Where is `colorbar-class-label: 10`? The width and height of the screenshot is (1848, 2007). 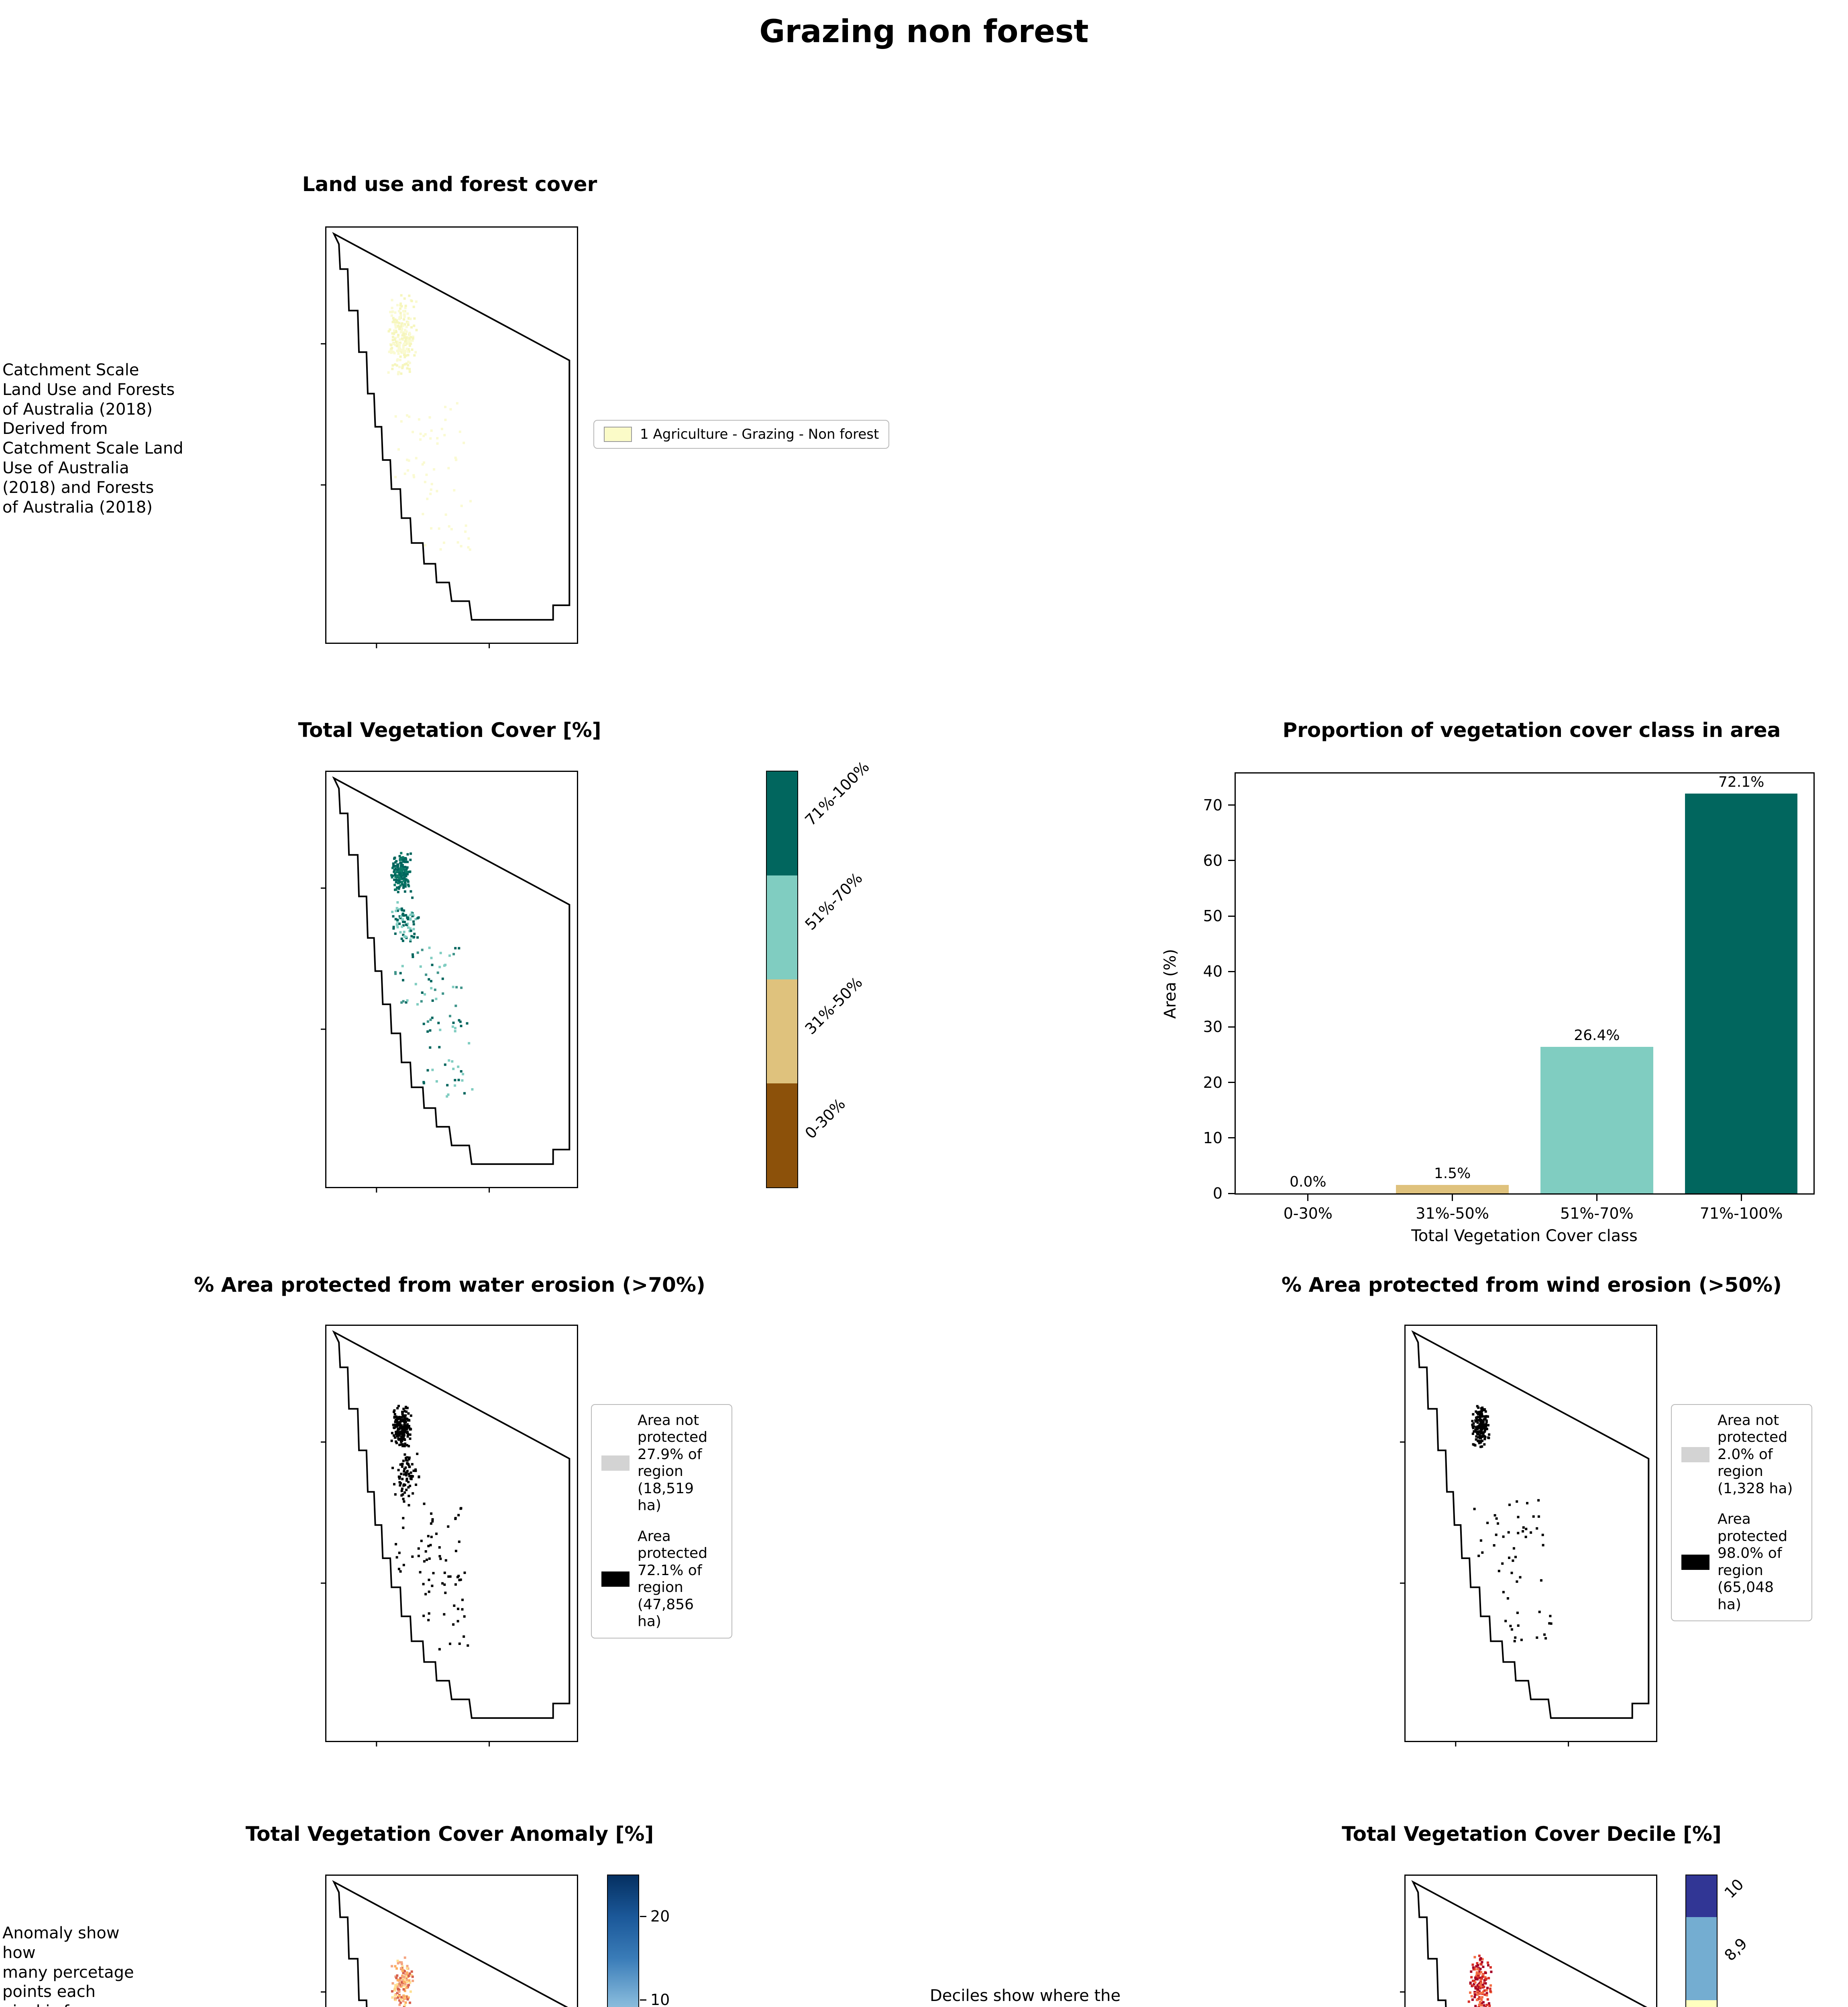 colorbar-class-label: 10 is located at coordinates (1734, 1888).